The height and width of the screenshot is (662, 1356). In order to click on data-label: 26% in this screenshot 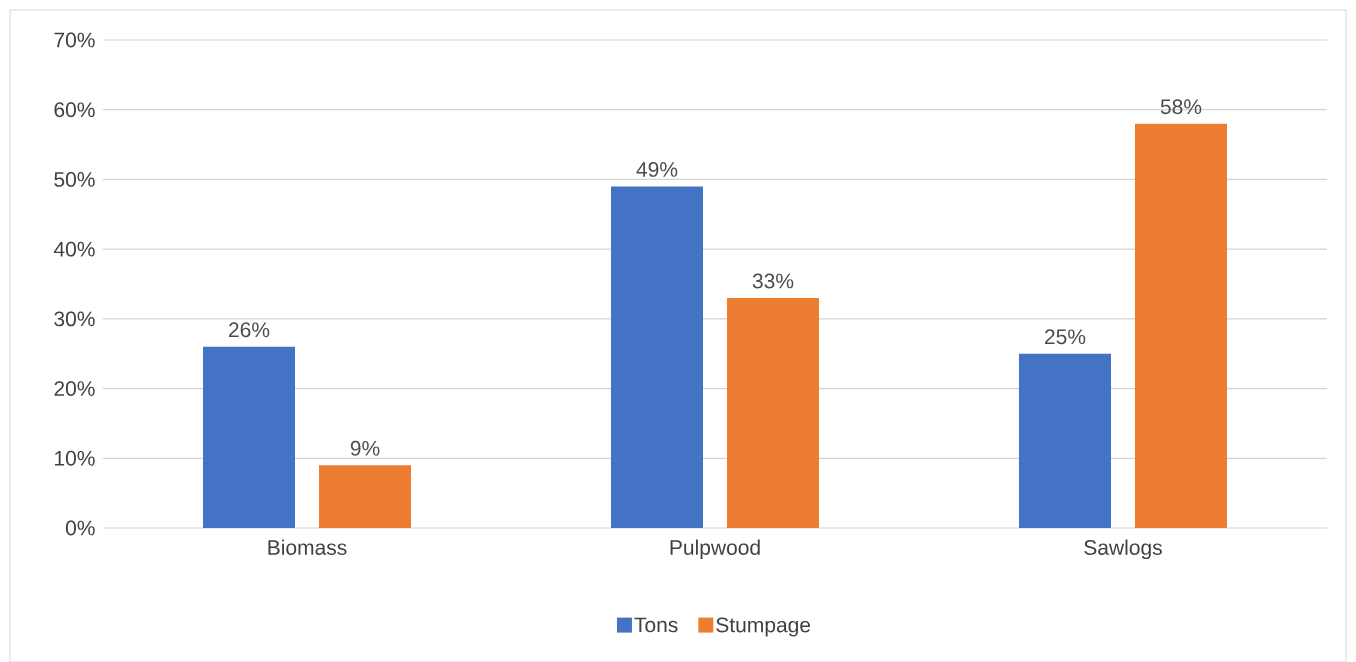, I will do `click(249, 330)`.